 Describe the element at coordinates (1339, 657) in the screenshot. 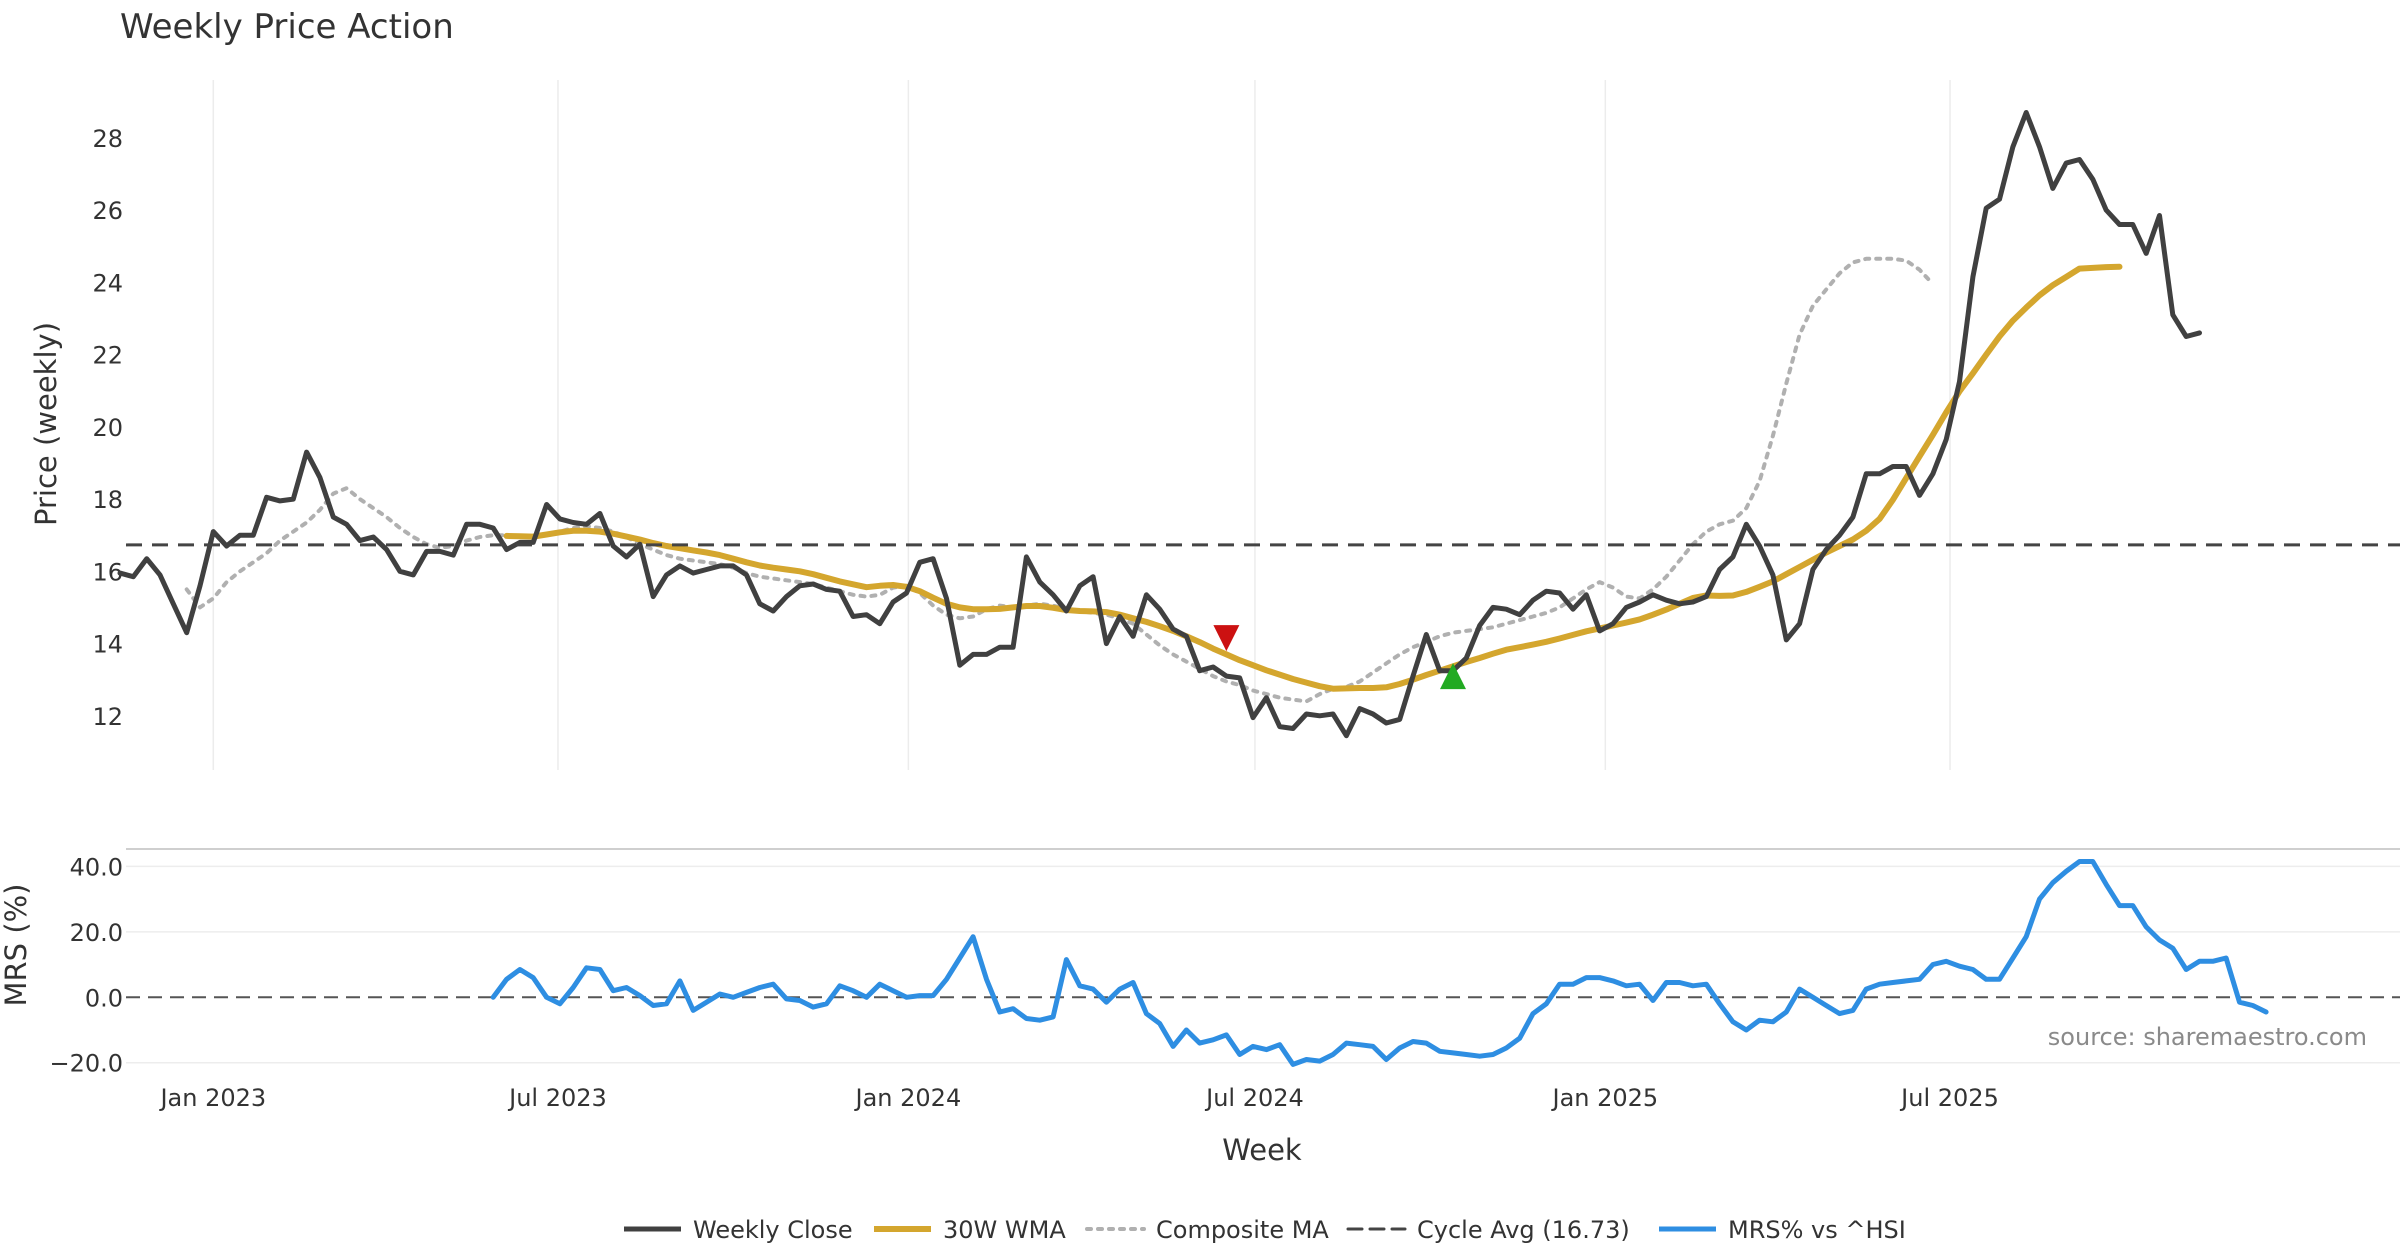

I see `signal-markers` at that location.